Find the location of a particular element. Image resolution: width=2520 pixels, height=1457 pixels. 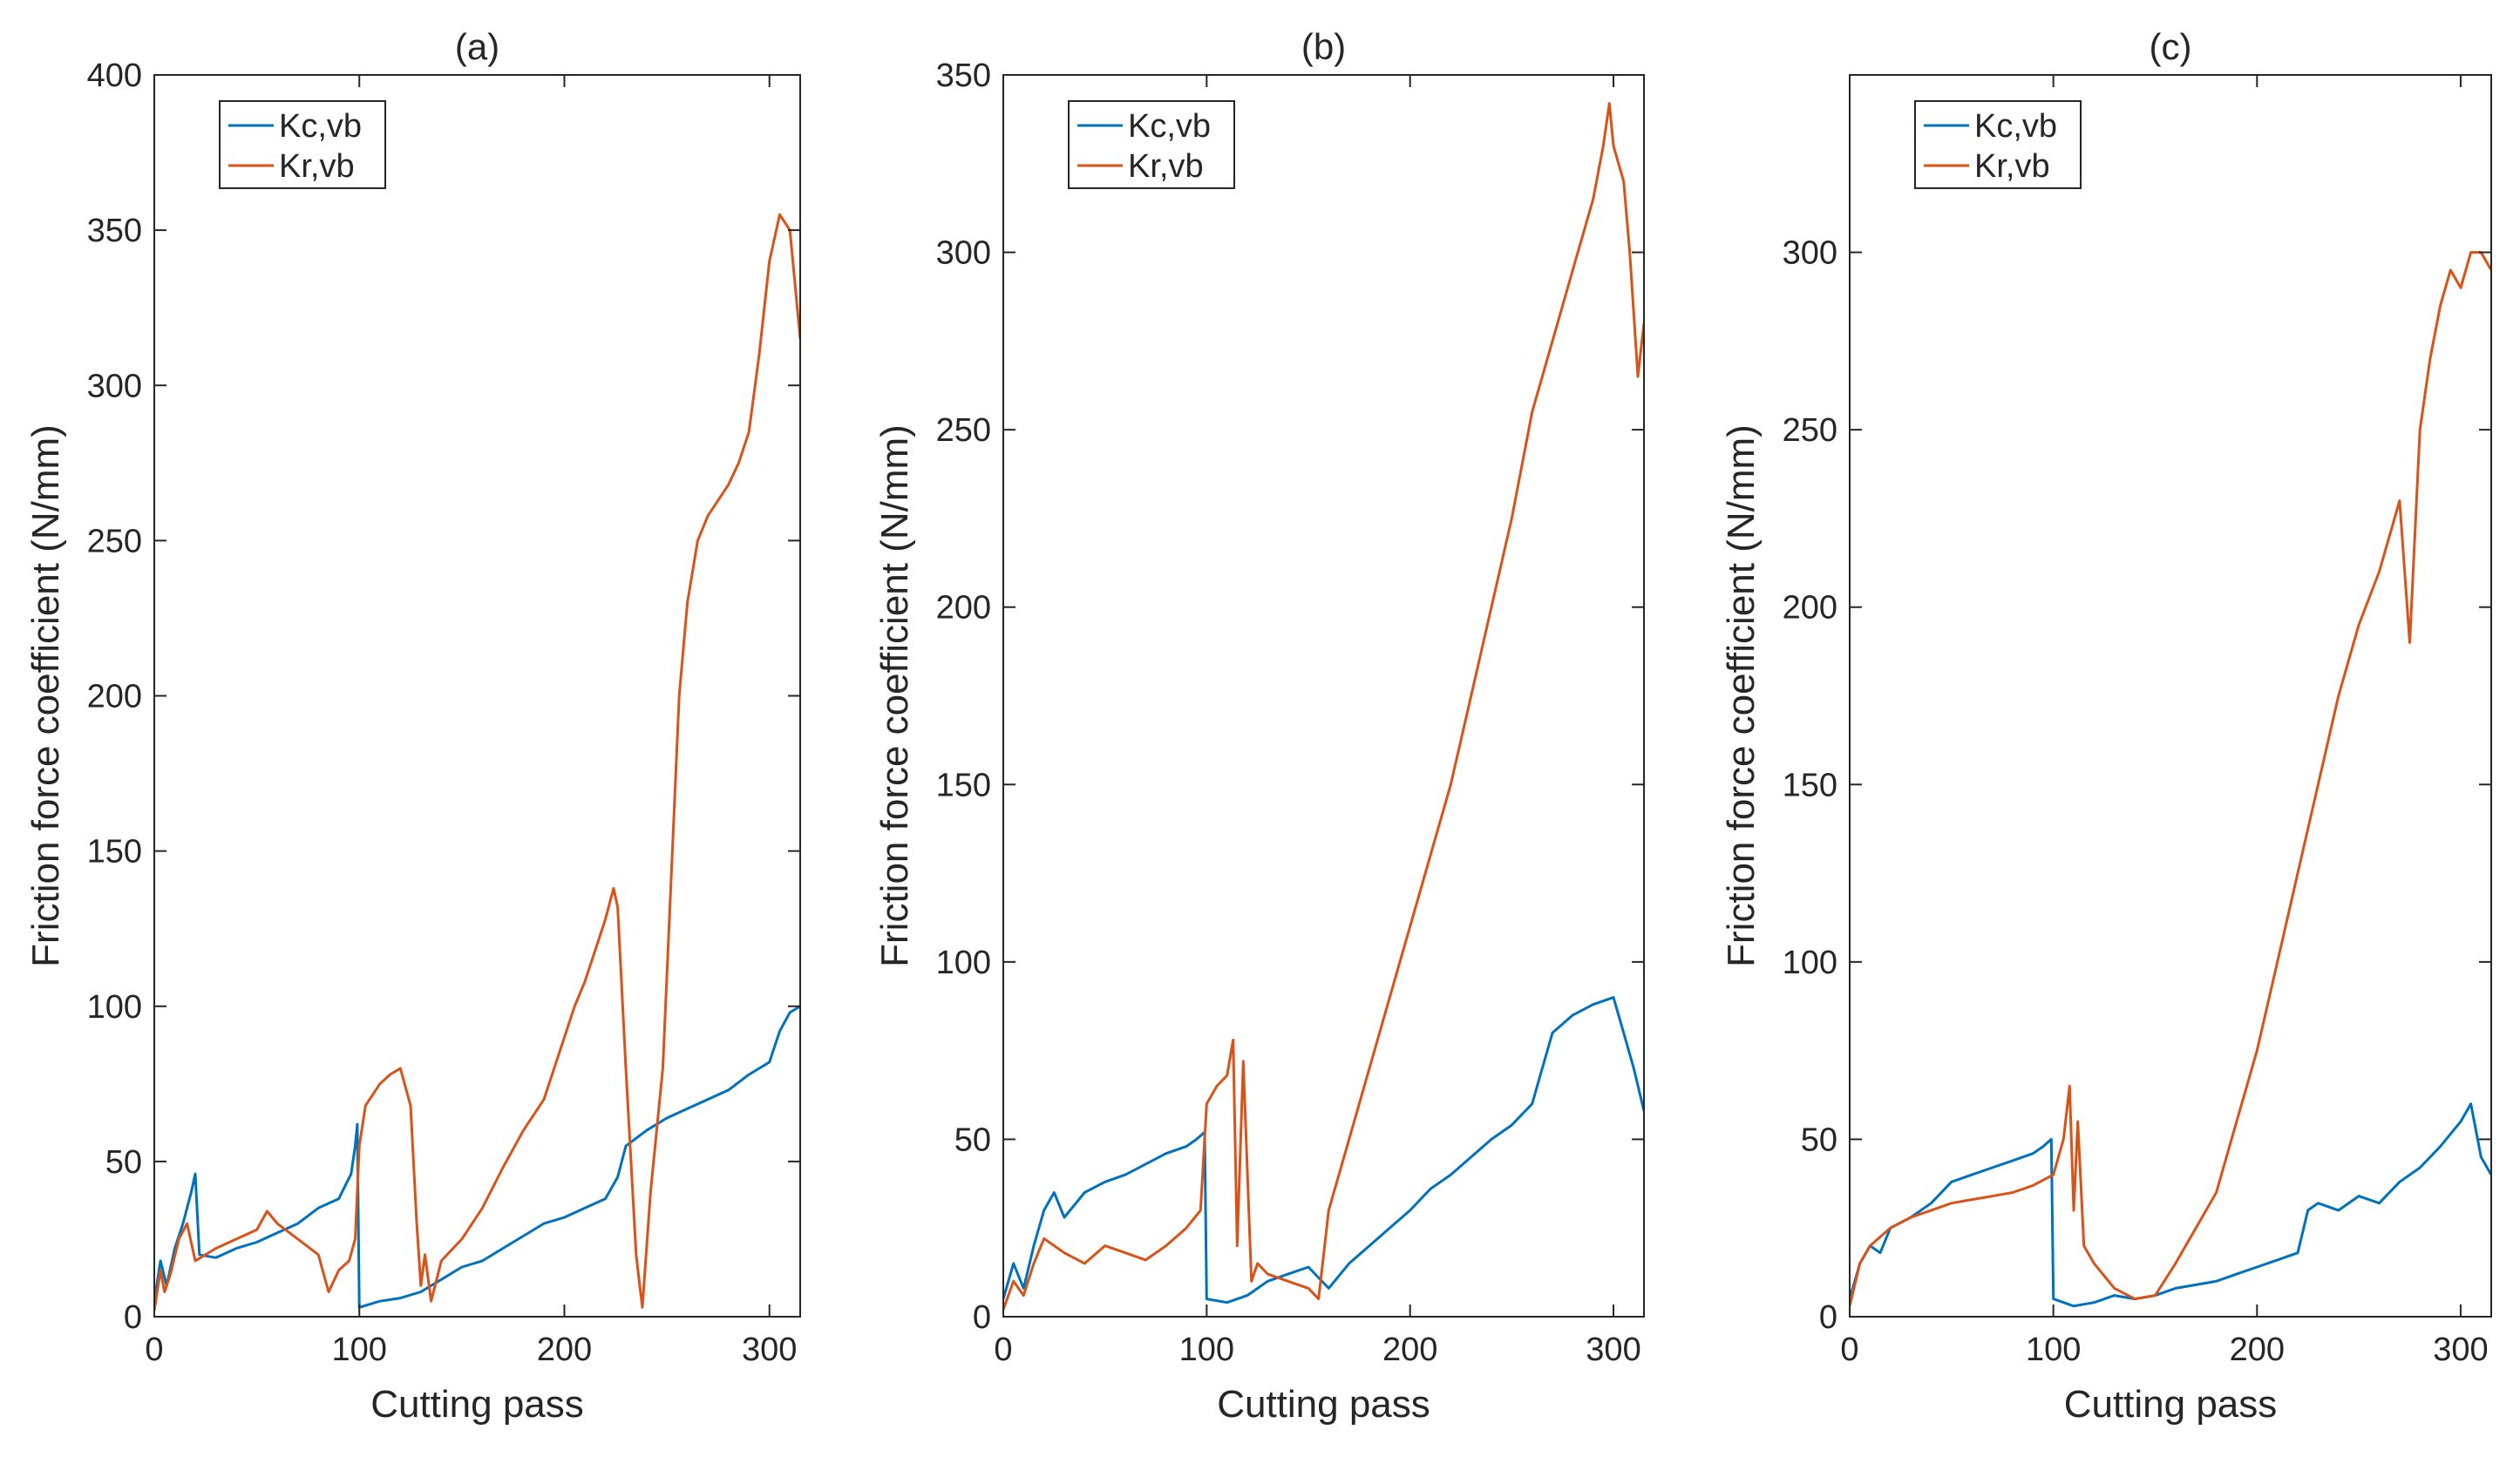

panel-title: (b) is located at coordinates (1323, 46).